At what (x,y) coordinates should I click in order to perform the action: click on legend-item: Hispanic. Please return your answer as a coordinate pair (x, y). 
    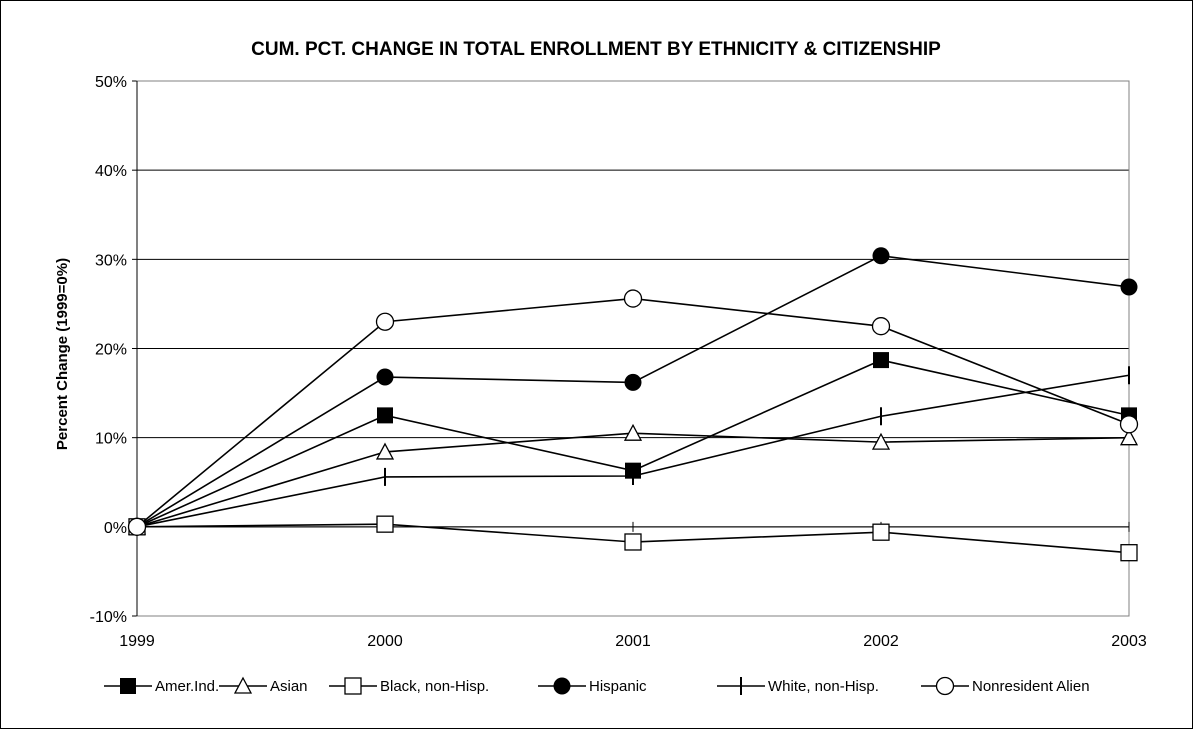
    Looking at the image, I should click on (592, 686).